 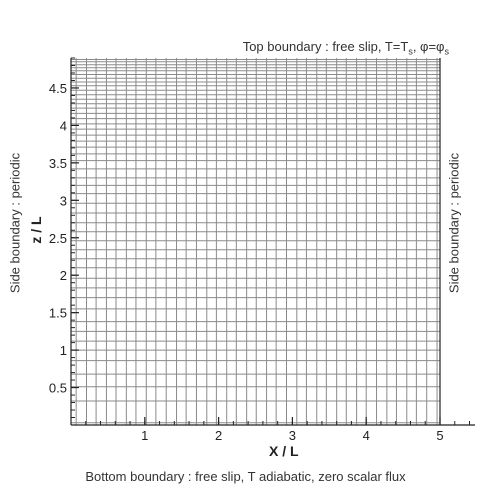 What do you see at coordinates (58, 163) in the screenshot?
I see `z-tick-label: 3.5` at bounding box center [58, 163].